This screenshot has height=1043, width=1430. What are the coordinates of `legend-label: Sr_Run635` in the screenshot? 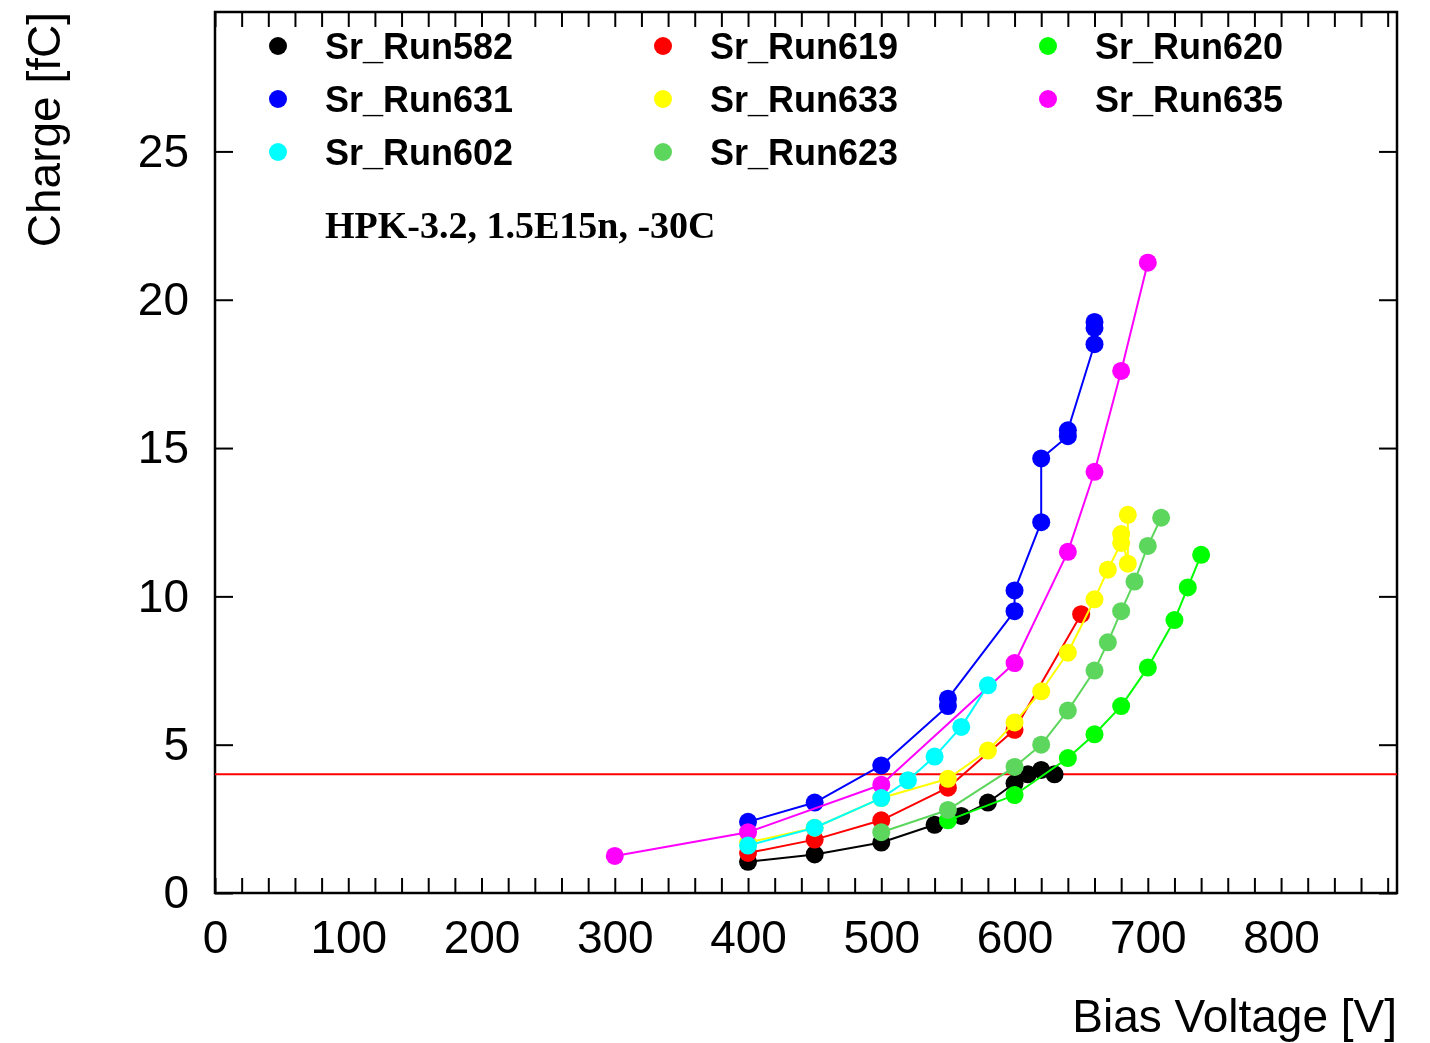 It's located at (1189, 99).